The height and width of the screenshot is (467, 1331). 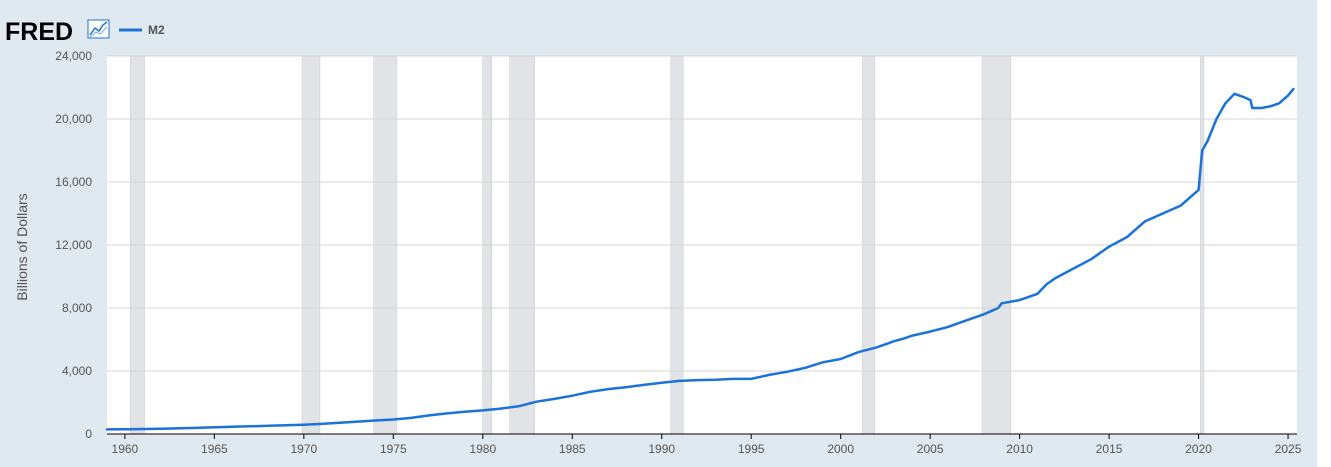 What do you see at coordinates (840, 449) in the screenshot?
I see `x-tick-label: 2000` at bounding box center [840, 449].